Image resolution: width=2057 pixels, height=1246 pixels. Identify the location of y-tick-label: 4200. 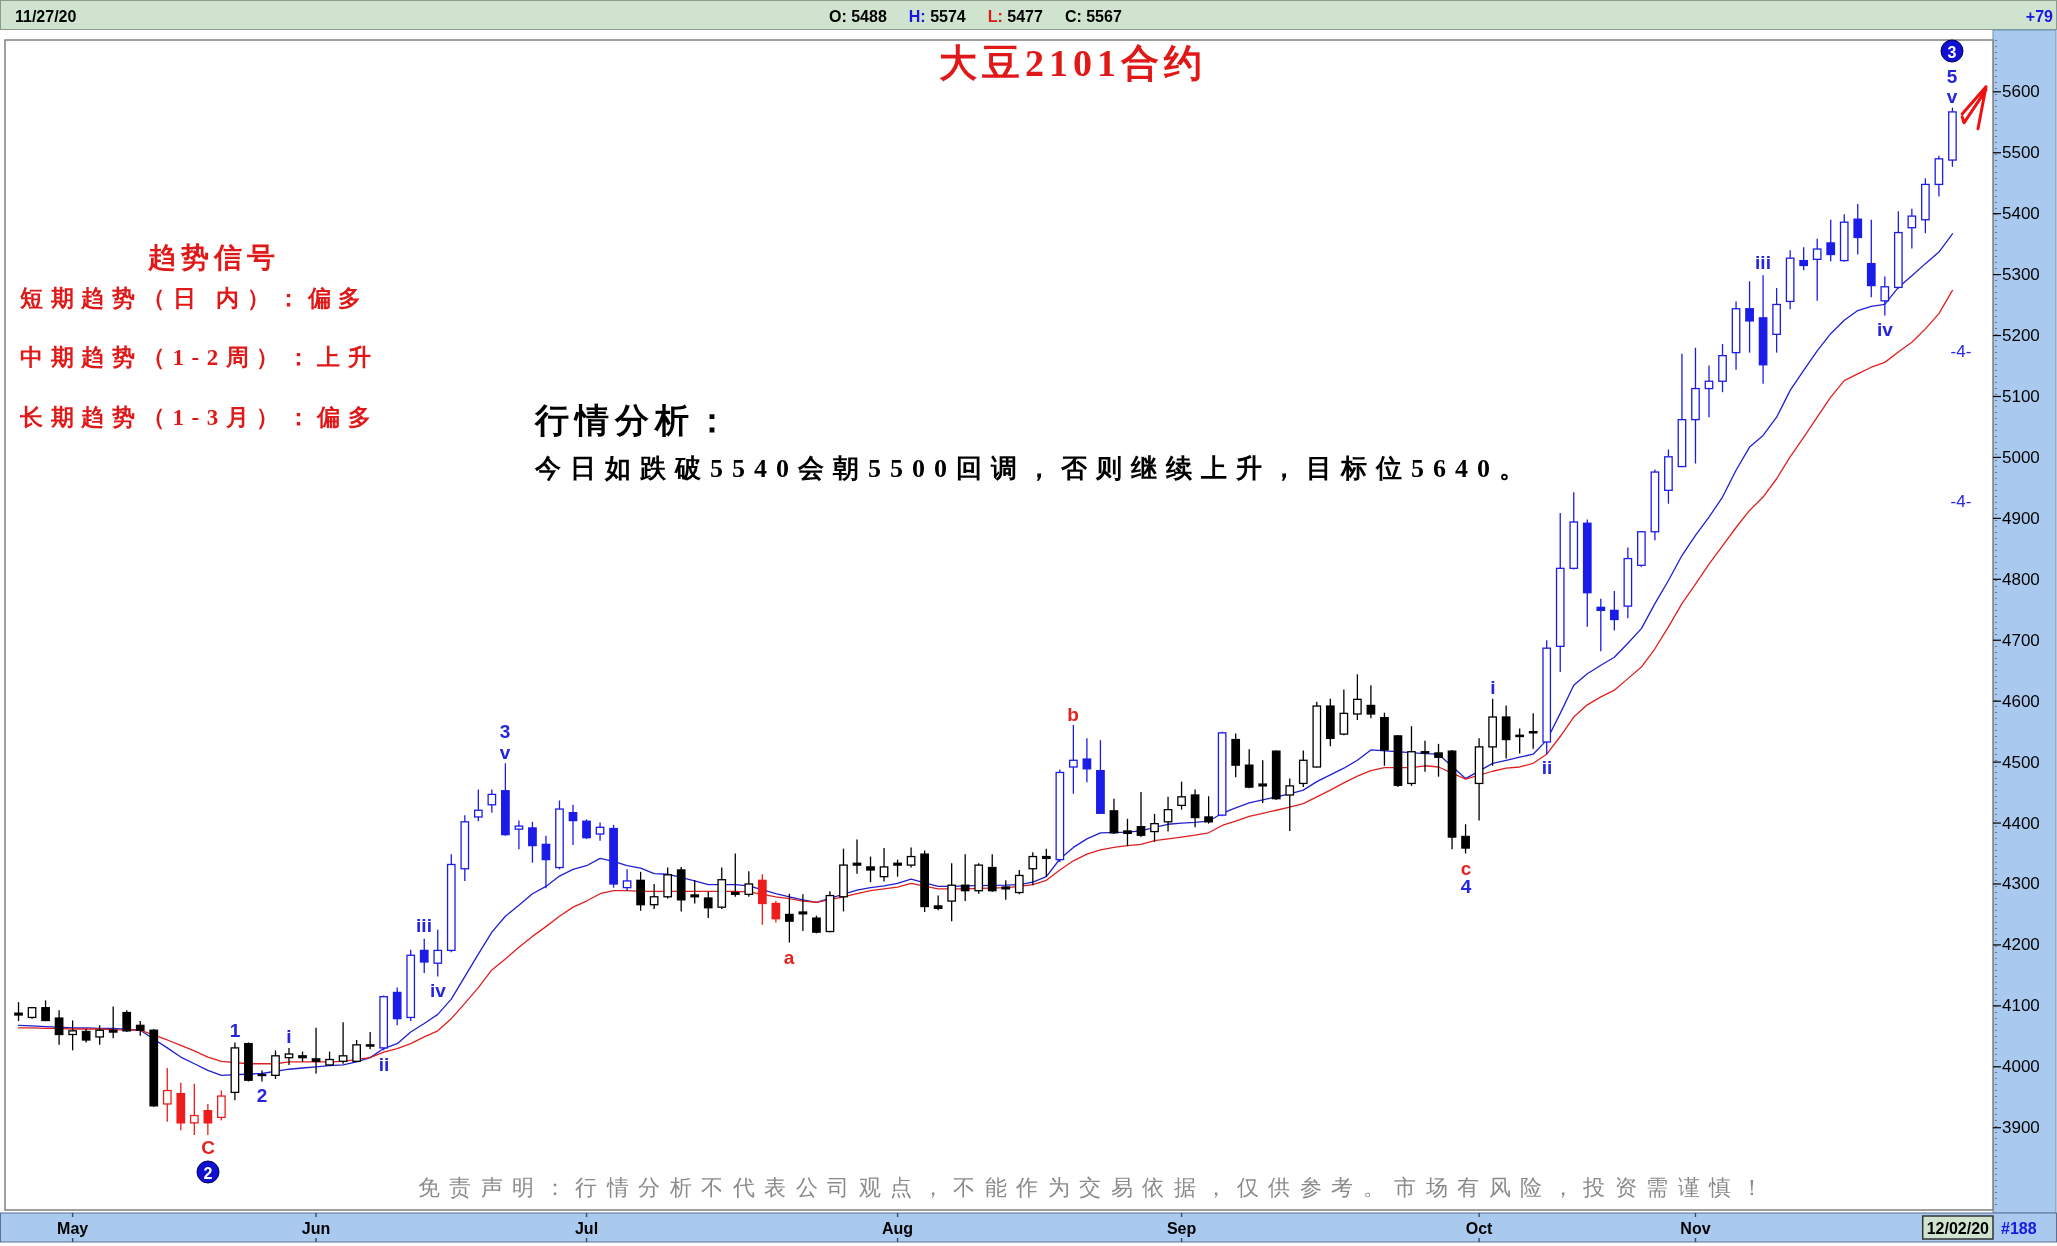
(2021, 945).